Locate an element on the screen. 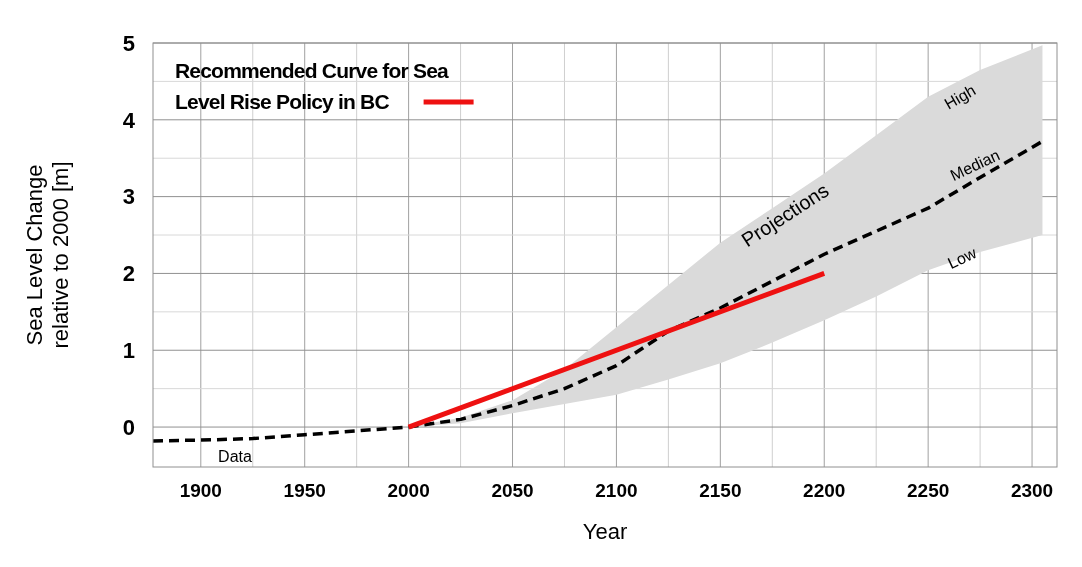  x-axis-title: Year is located at coordinates (605, 531).